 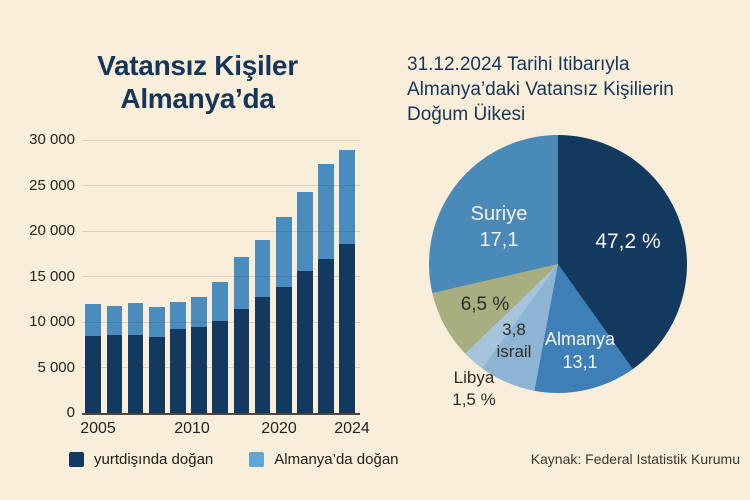 I want to click on y-tick-label: 5 000, so click(x=56, y=367).